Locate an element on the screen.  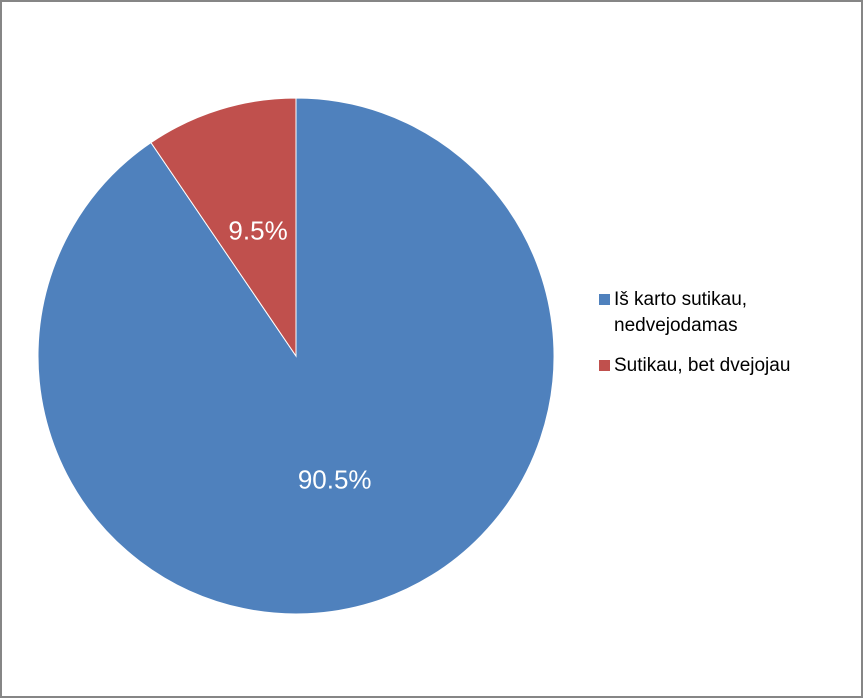
pie-data-label-0: 90.5% is located at coordinates (335, 480).